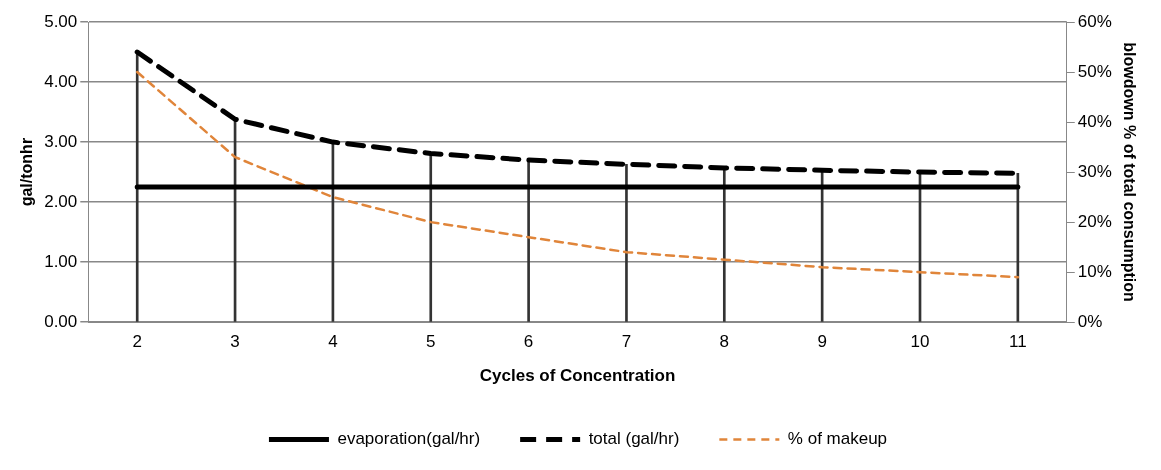  Describe the element at coordinates (920, 342) in the screenshot. I see `x-tick-label: 10` at that location.